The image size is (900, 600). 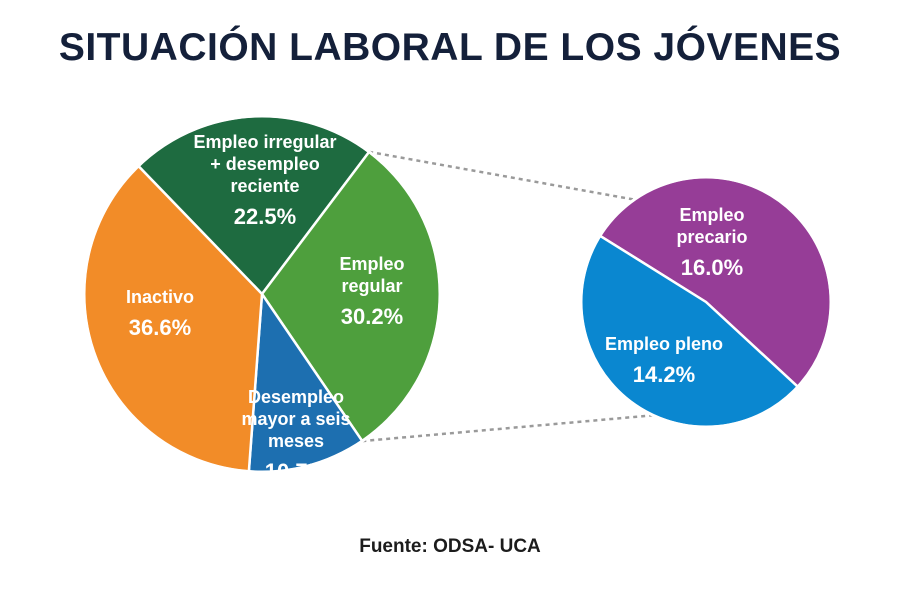 I want to click on slice-label-line: + desempleo, so click(x=265, y=164).